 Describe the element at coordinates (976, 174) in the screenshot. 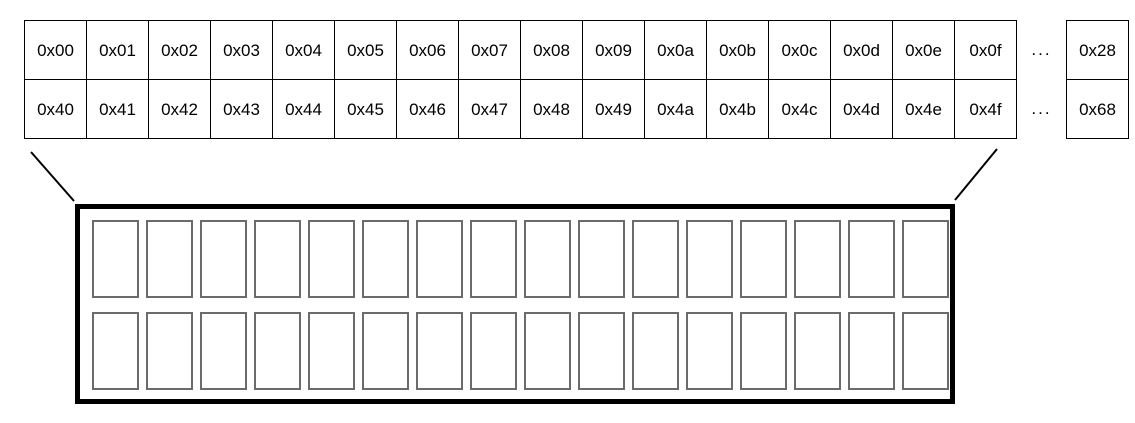

I see `right-connector-line` at that location.